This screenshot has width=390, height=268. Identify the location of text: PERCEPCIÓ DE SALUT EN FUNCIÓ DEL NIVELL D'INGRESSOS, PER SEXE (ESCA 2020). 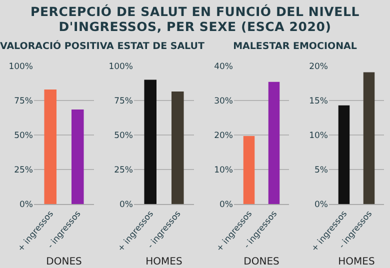
(195, 19).